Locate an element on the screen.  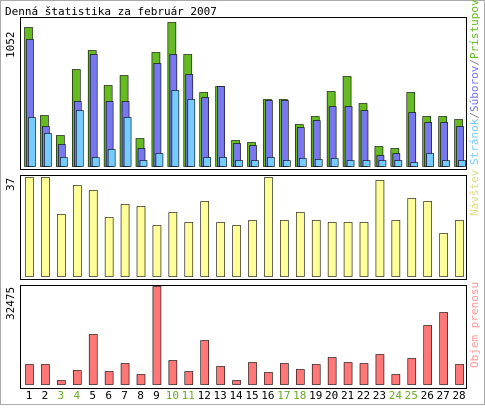
bottom-chart-max-label: 32475 is located at coordinates (10, 303).